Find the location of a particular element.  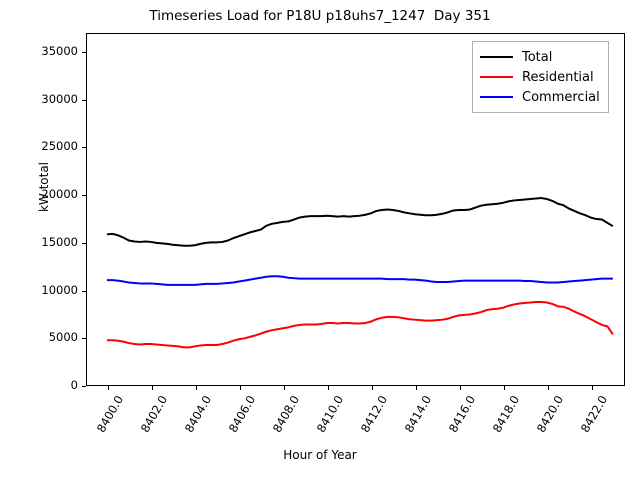

y-tick-label: 0 is located at coordinates (74, 385).